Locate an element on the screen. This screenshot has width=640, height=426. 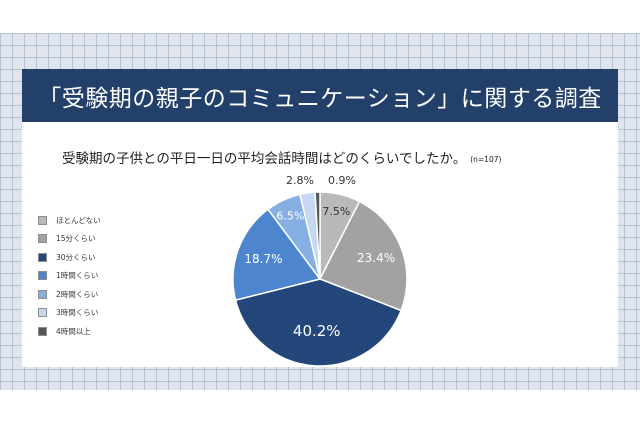
legend-item: 15分くらい is located at coordinates (98, 239).